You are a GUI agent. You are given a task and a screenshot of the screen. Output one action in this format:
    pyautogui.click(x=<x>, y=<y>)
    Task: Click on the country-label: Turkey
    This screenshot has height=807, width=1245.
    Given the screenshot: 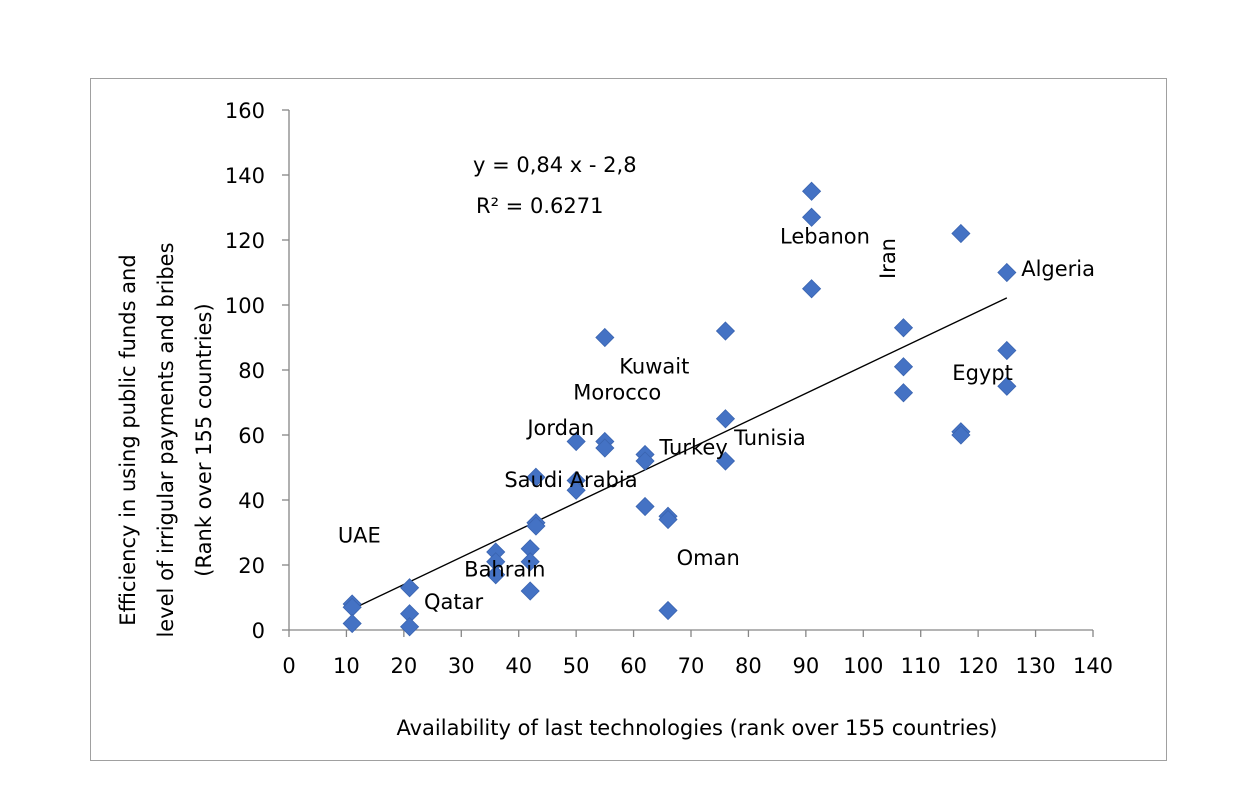 What is the action you would take?
    pyautogui.click(x=692, y=448)
    